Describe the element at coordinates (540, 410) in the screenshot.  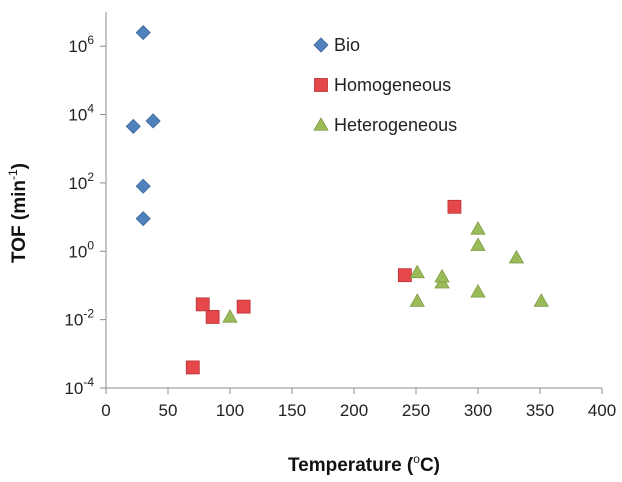
I see `x-tick-label: 350` at that location.